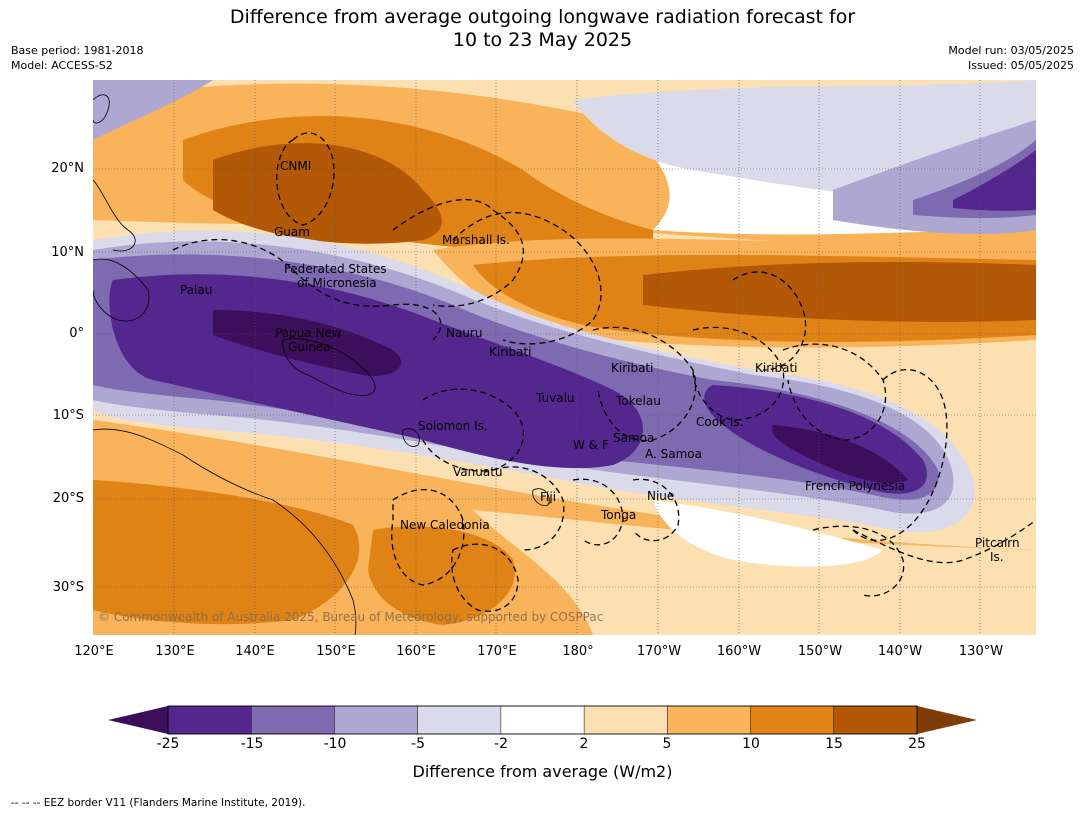 The width and height of the screenshot is (1085, 816). What do you see at coordinates (68, 415) in the screenshot?
I see `lat-tick-10s: 10°S` at bounding box center [68, 415].